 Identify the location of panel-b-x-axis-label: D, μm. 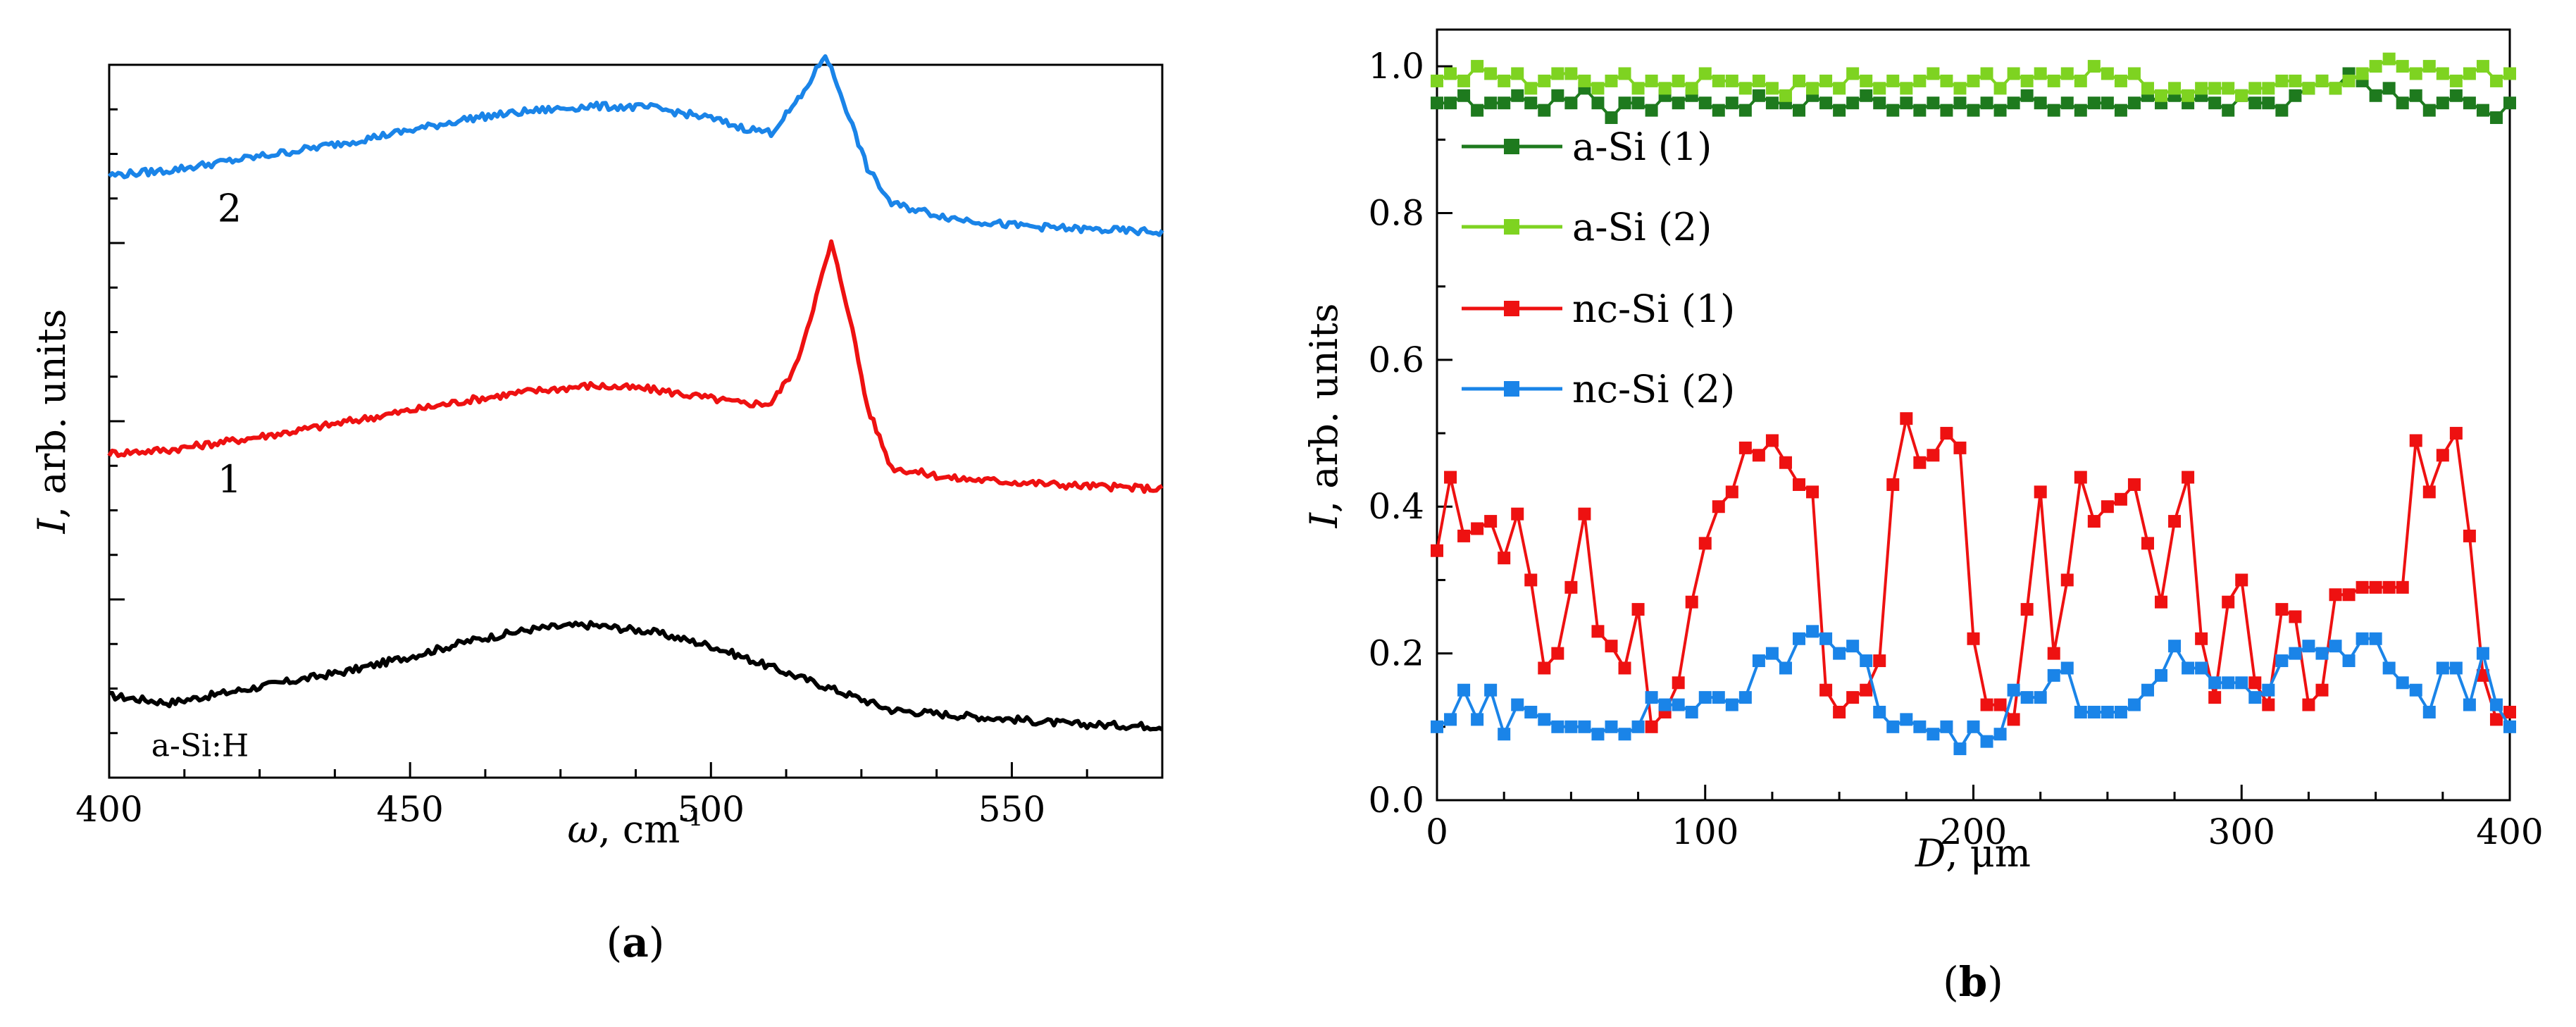
(1973, 853).